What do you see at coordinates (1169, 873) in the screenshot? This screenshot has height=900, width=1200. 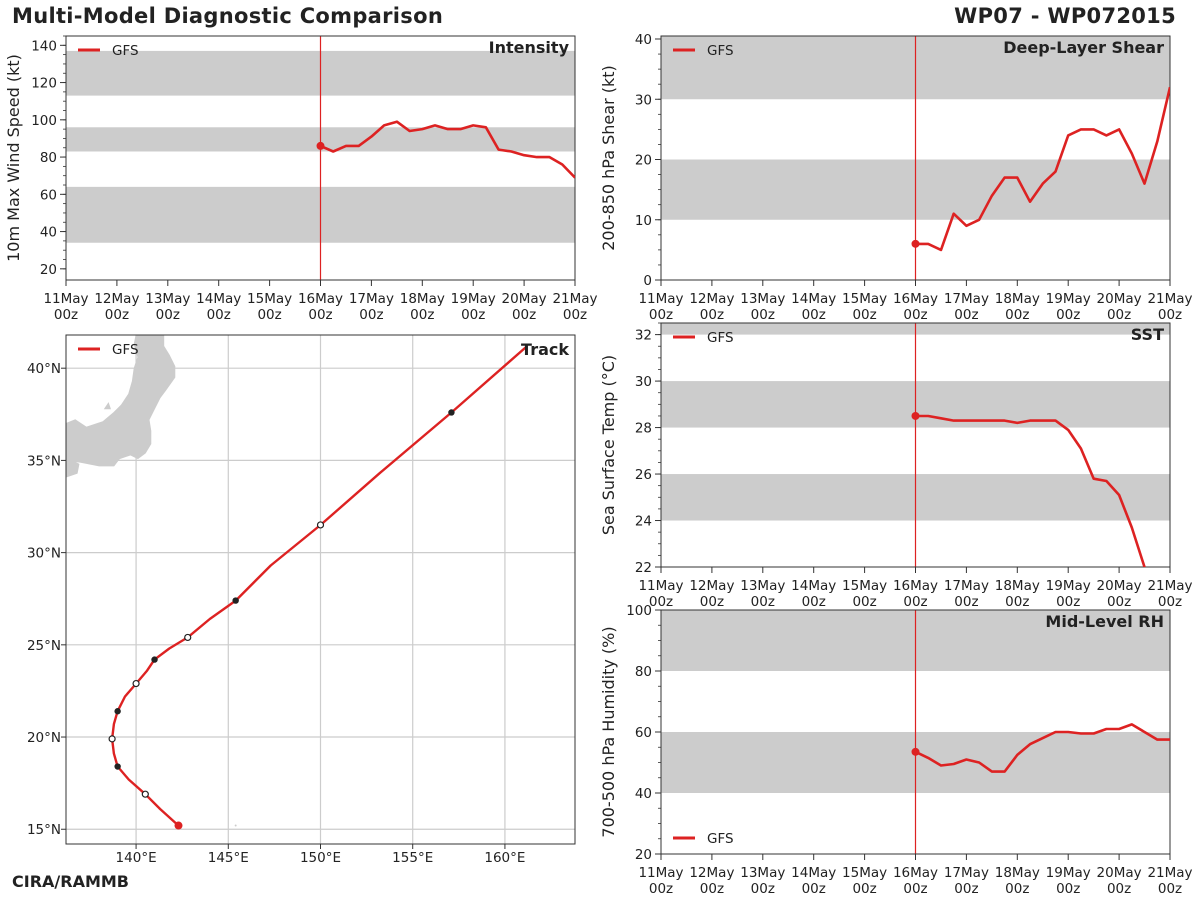 I see `x-tick-label: 21May` at bounding box center [1169, 873].